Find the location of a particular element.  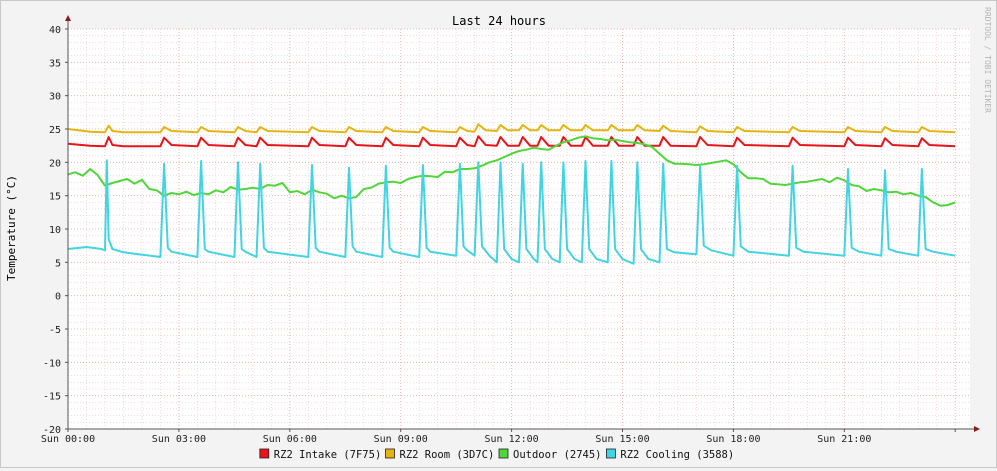

y-tick-label: 40 is located at coordinates (55, 30).